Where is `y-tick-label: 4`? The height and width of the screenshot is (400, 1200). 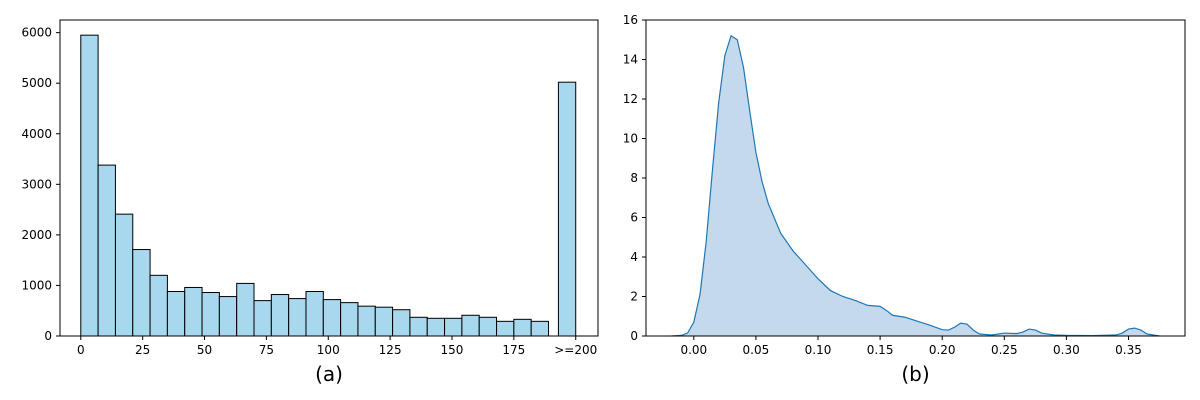
y-tick-label: 4 is located at coordinates (634, 257).